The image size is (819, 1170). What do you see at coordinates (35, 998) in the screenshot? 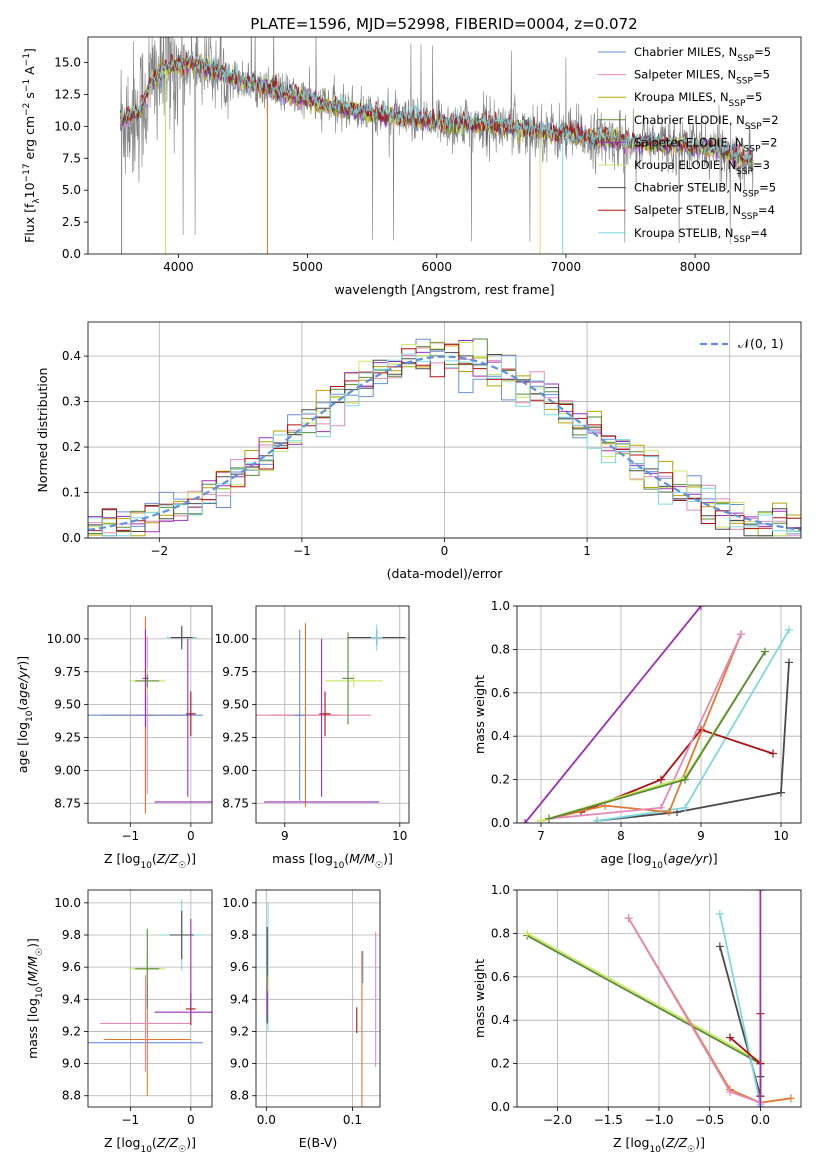
I see `y-axis-label: mass [log10(M/M☉)]` at bounding box center [35, 998].